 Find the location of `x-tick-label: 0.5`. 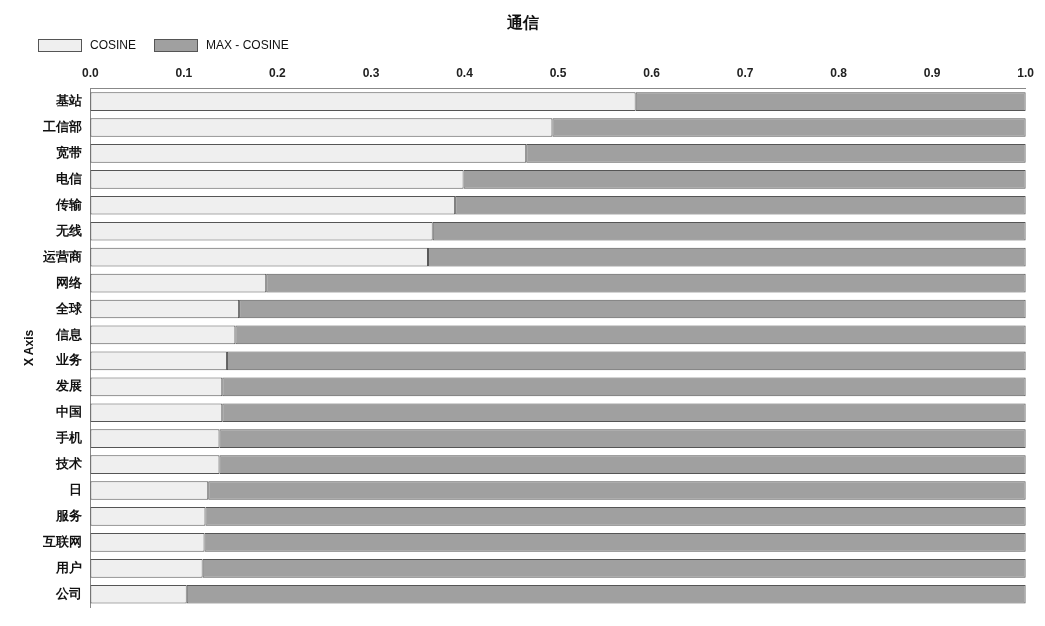

x-tick-label: 0.5 is located at coordinates (558, 72).